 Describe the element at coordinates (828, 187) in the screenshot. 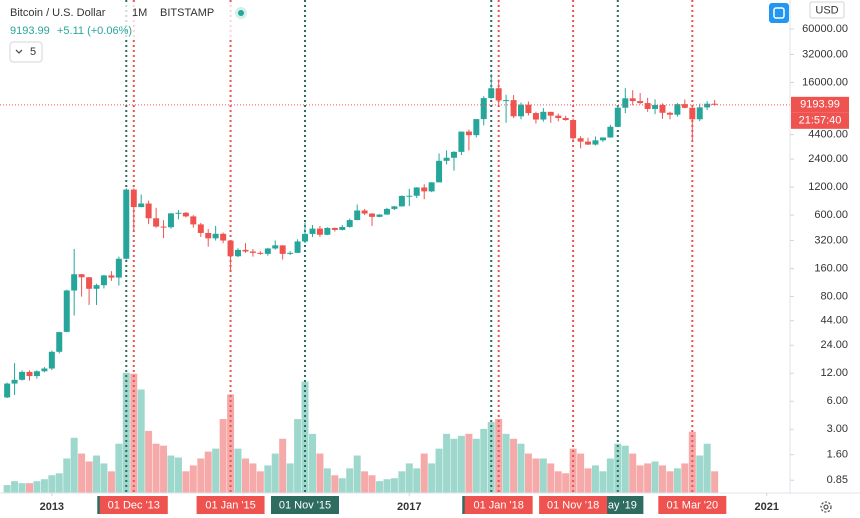

I see `y-tick-label: 1200.00` at that location.